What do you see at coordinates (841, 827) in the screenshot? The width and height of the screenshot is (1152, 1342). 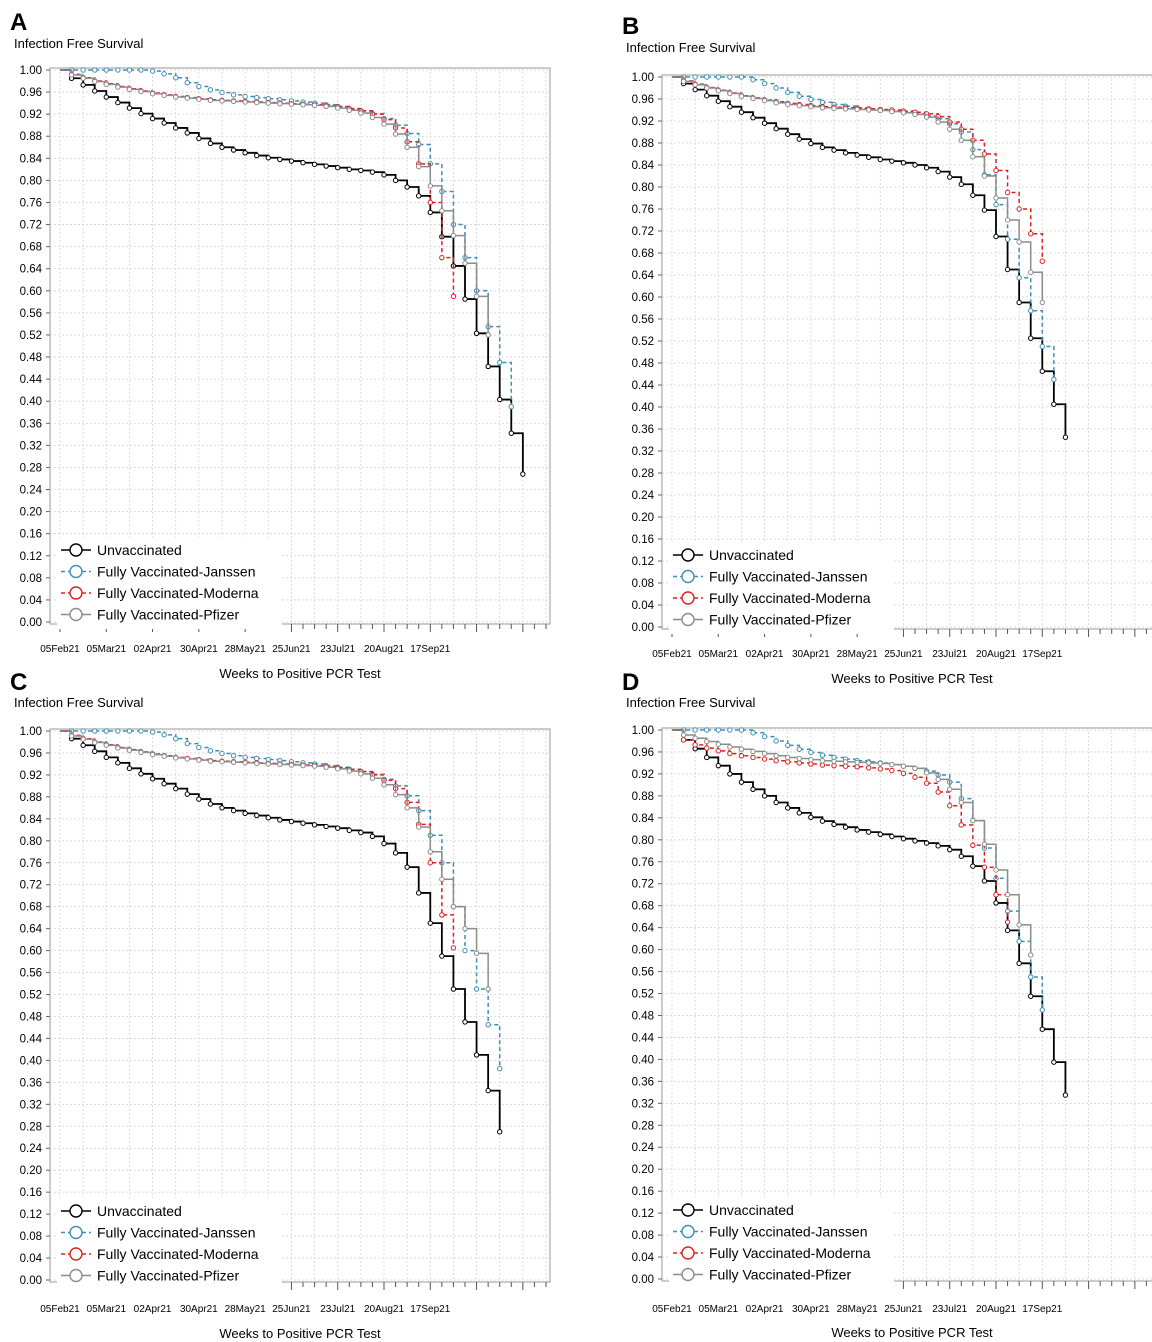 I see `series-fully-vaccinated-moderna` at bounding box center [841, 827].